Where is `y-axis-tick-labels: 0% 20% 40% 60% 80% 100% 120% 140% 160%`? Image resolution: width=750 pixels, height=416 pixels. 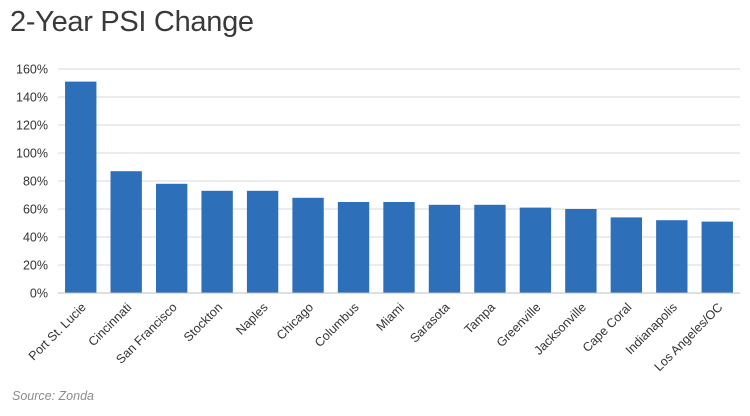
y-axis-tick-labels: 0% 20% 40% 60% 80% 100% 120% 140% 160% is located at coordinates (32, 182).